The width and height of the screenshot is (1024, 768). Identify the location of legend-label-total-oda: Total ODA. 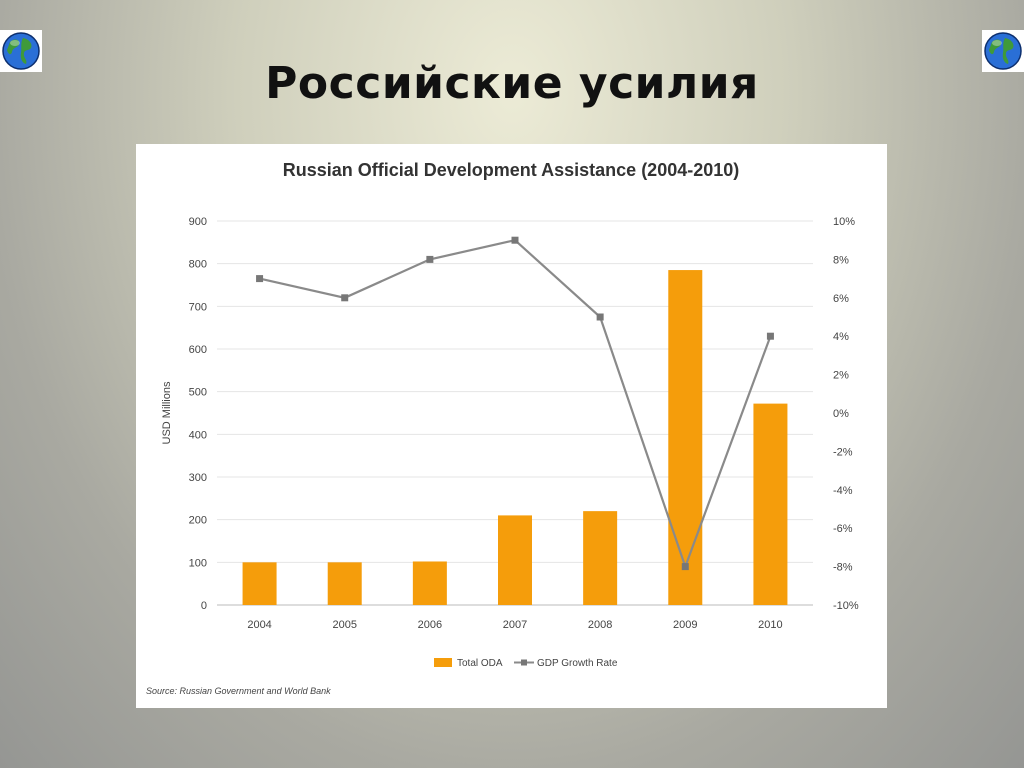
(480, 663).